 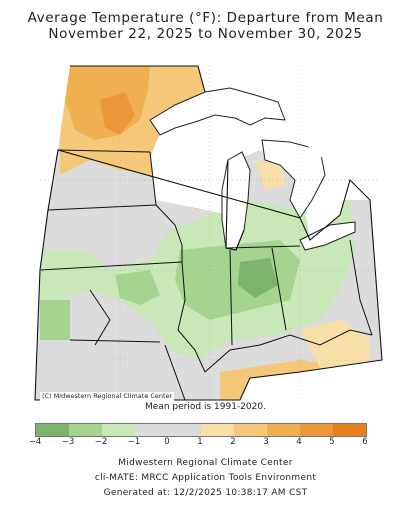 What do you see at coordinates (335, 344) in the screenshot?
I see `warm-region-south-edge` at bounding box center [335, 344].